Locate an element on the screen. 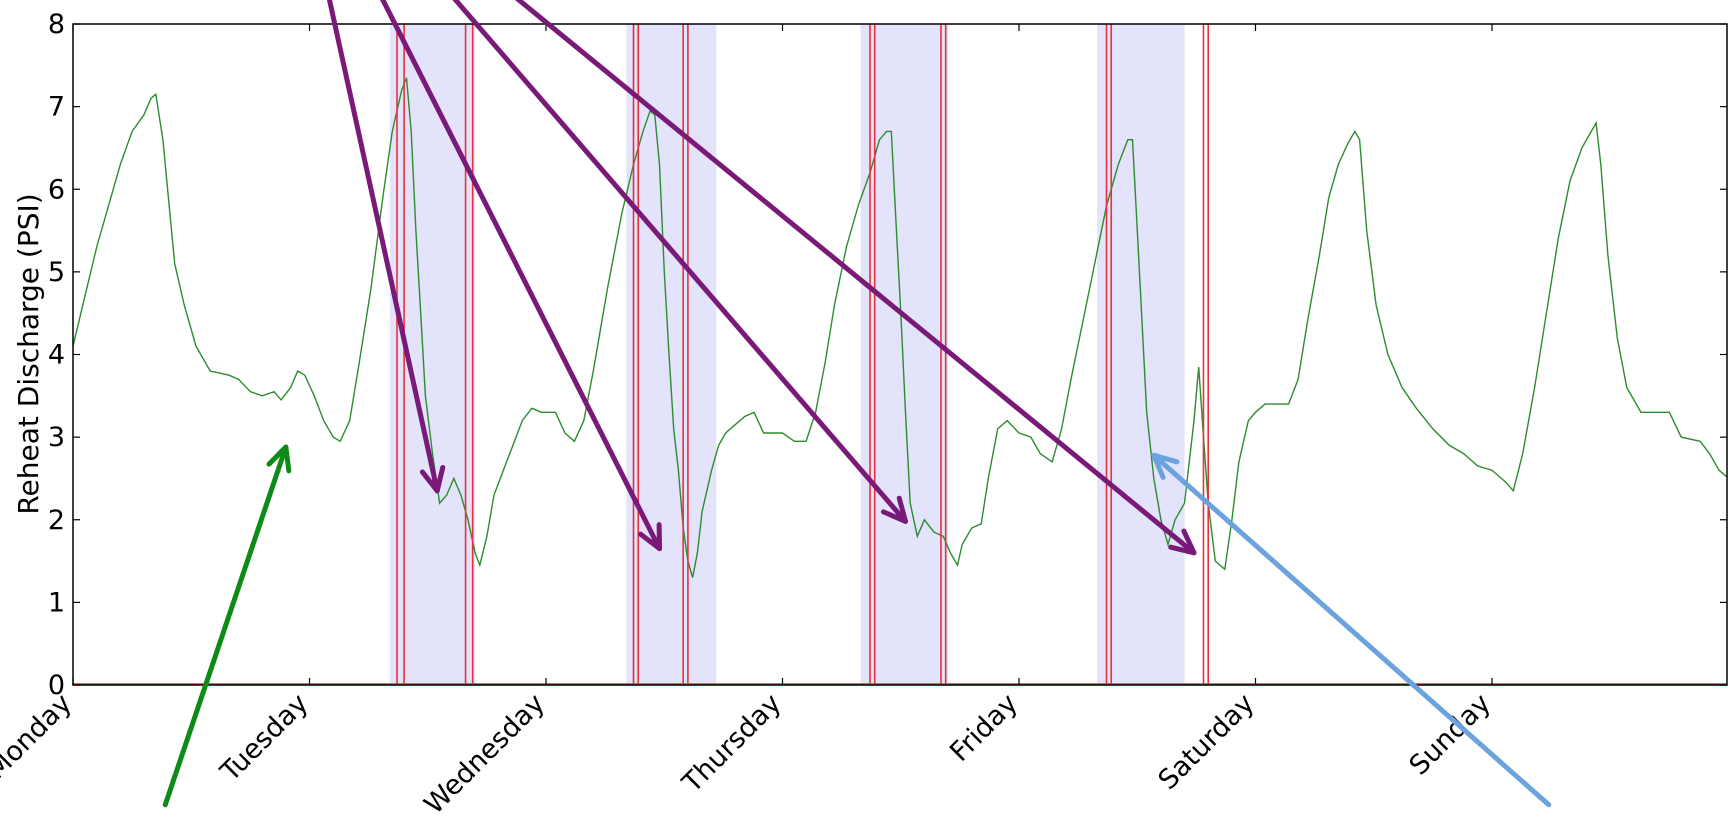  x-tick-label-sunday: Sunday is located at coordinates (1450, 734).